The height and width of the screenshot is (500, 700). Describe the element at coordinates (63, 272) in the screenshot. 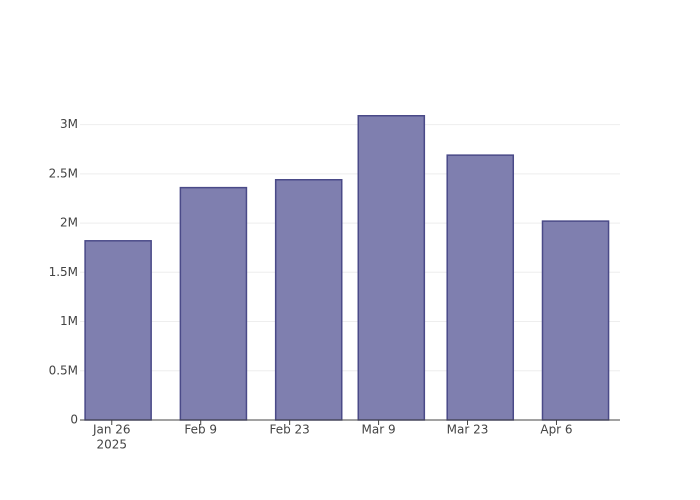

I see `y-tick-label: 1.5M` at that location.